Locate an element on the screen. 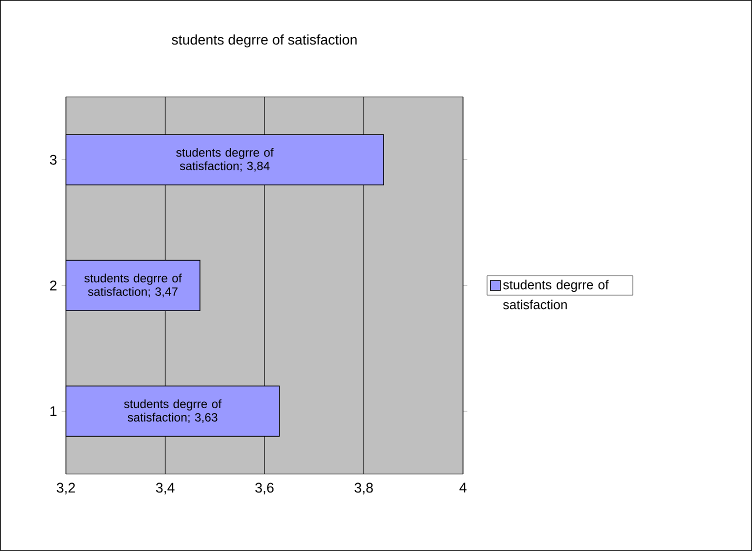 The image size is (752, 551). data-label: students degrre of satisfaction; 3,84 is located at coordinates (225, 160).